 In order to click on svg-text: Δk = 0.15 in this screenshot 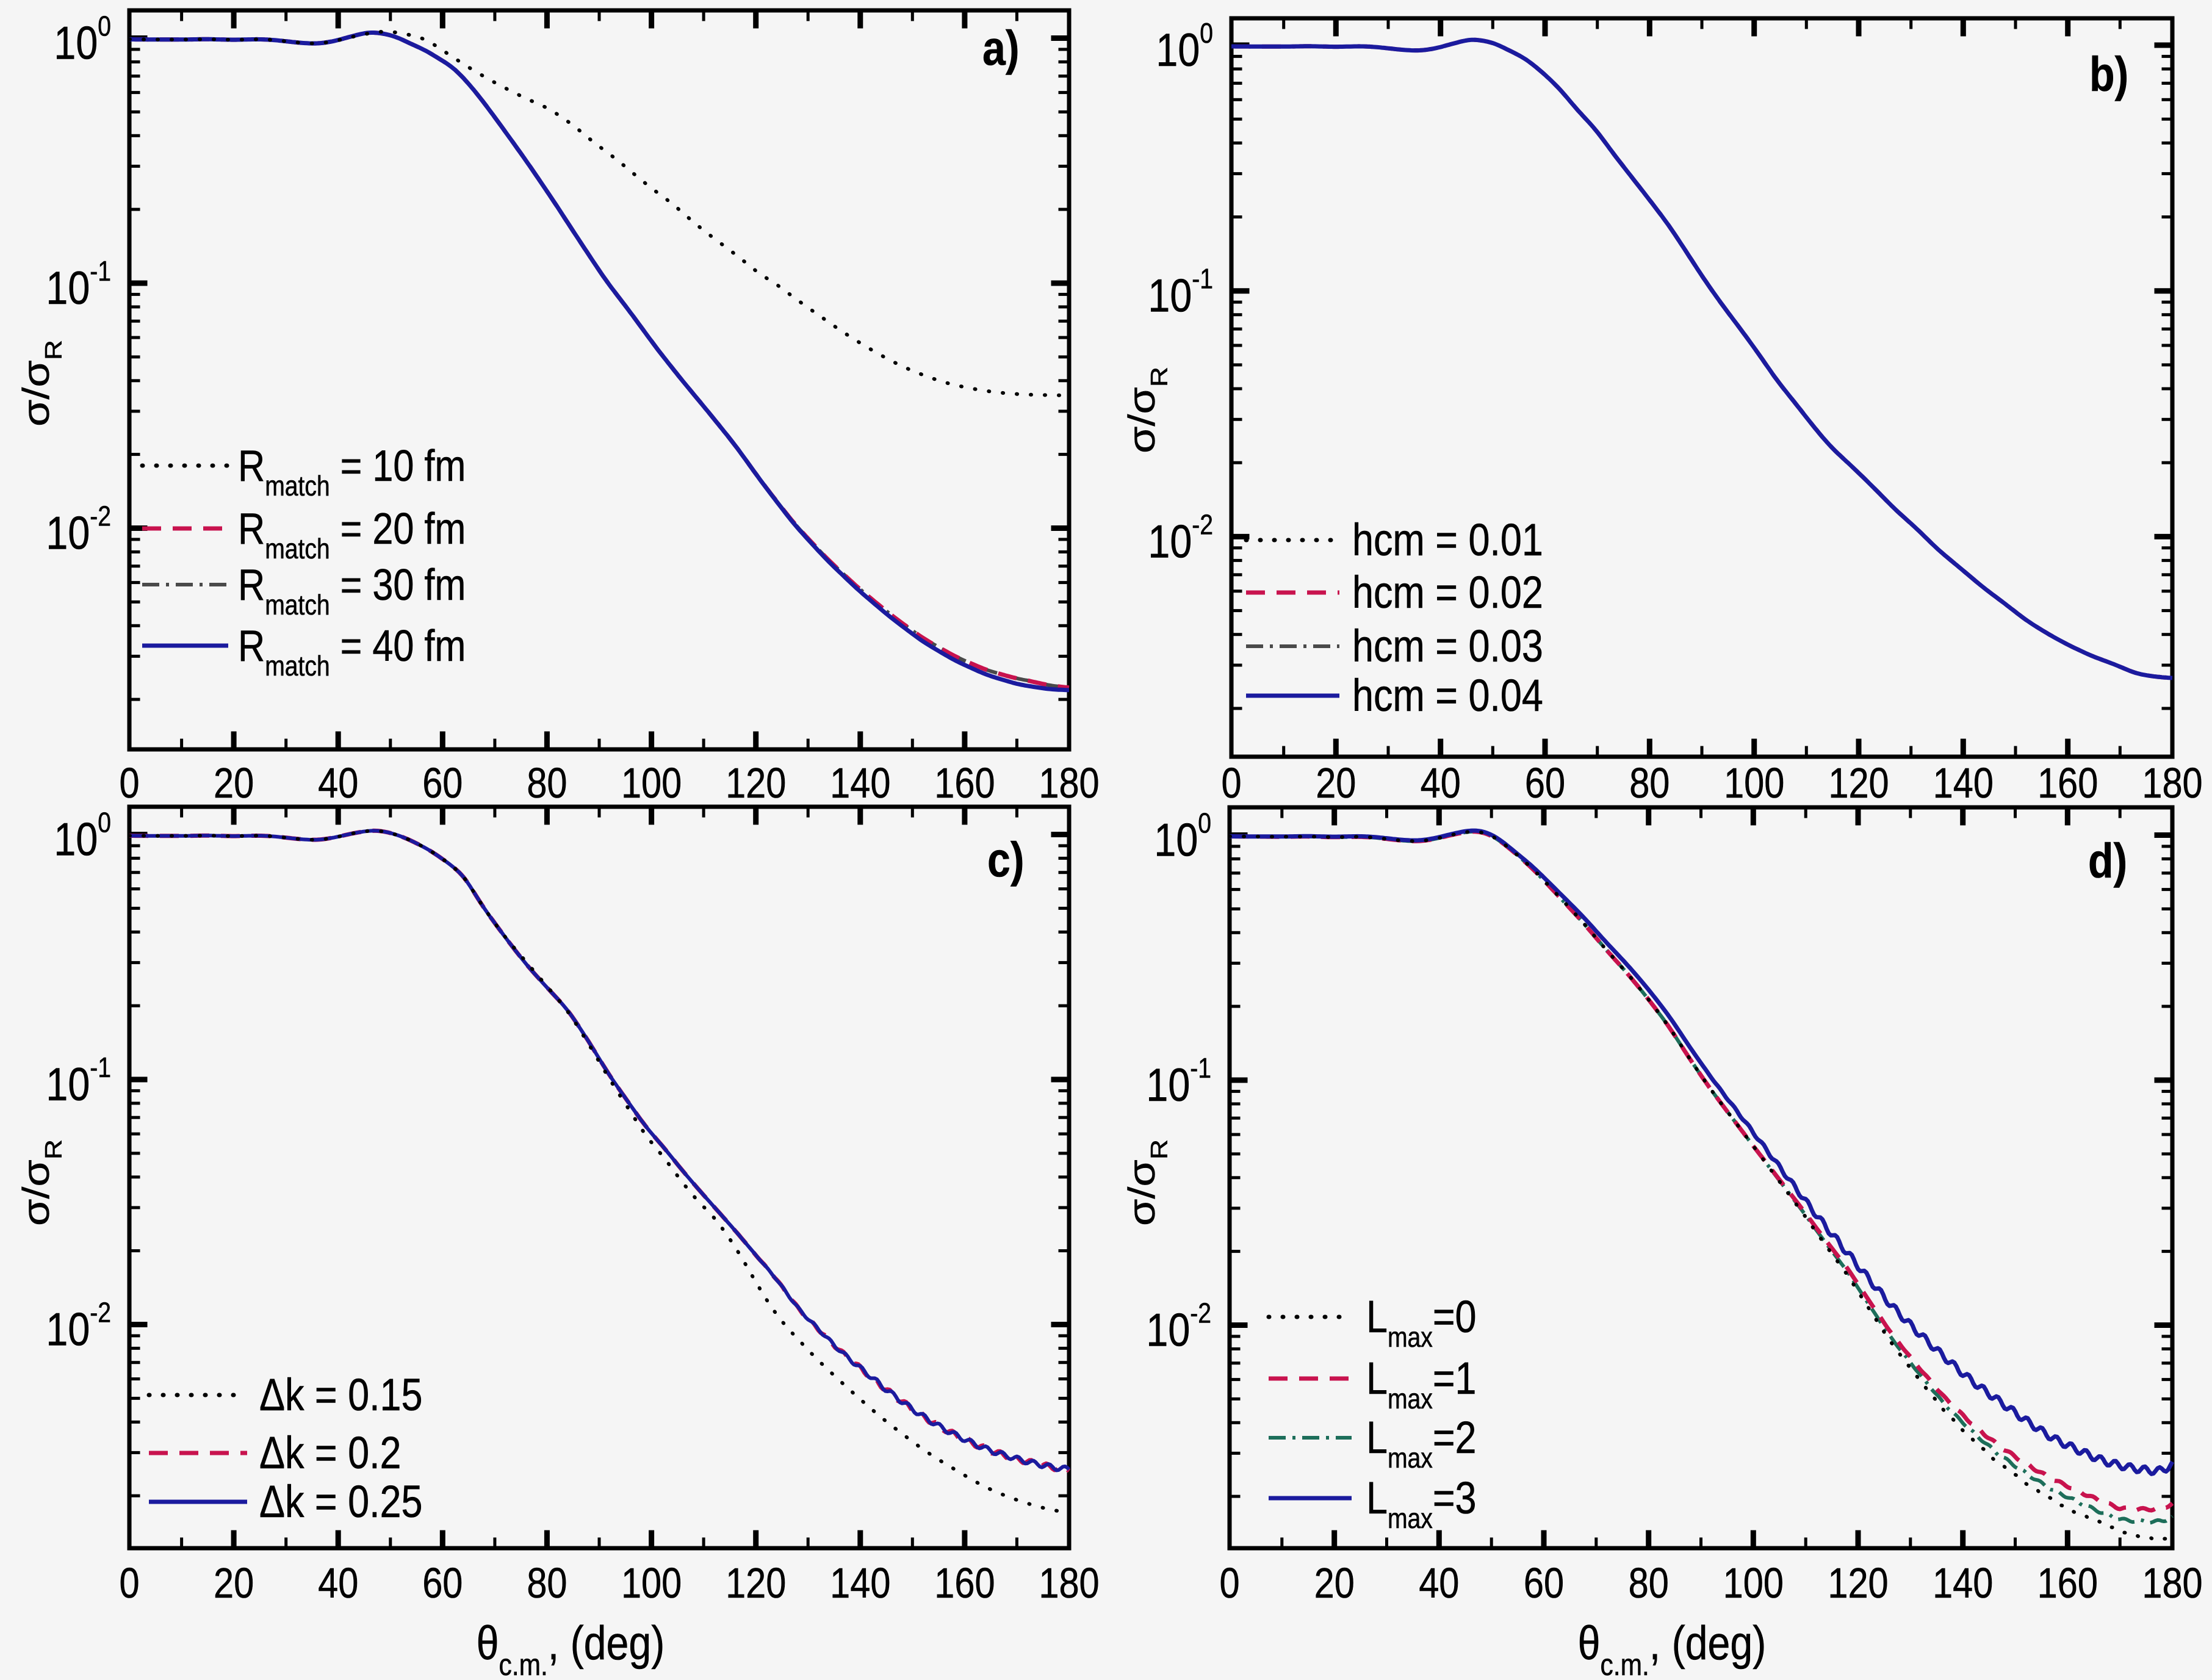, I will do `click(341, 1394)`.